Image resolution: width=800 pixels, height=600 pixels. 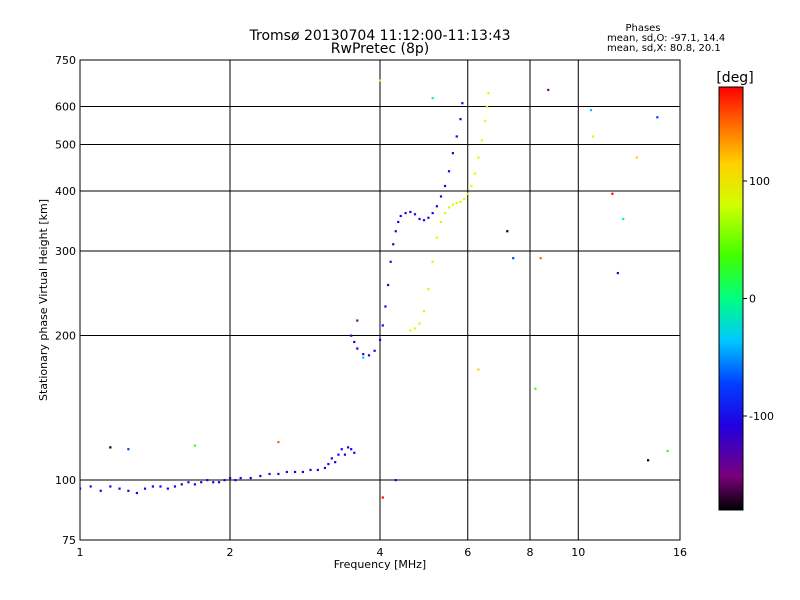 I want to click on y-tick-label: 750, so click(x=65, y=60).